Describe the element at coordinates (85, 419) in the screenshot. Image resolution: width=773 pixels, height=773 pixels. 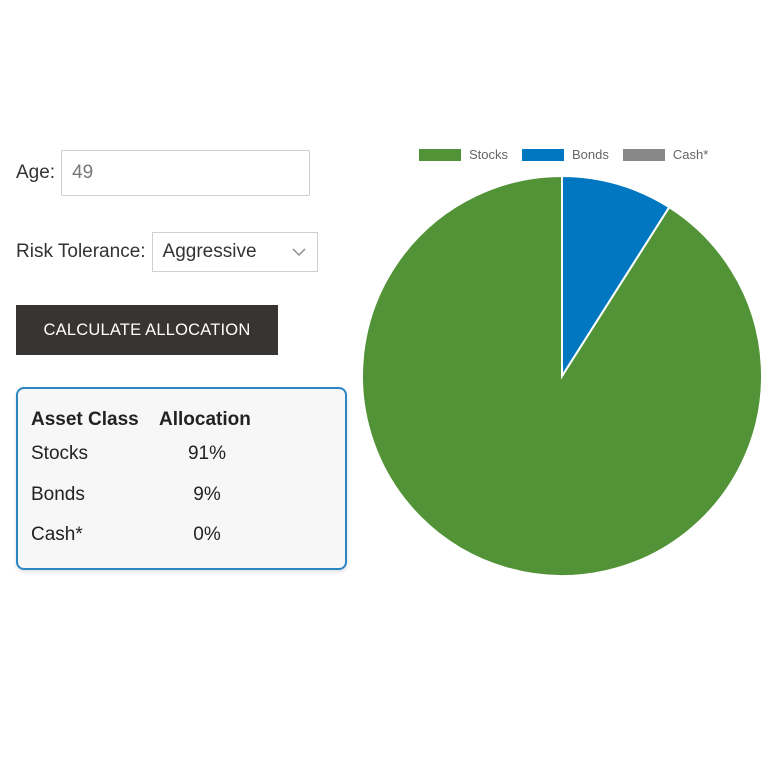
I see `header-asset-class: Asset Class` at that location.